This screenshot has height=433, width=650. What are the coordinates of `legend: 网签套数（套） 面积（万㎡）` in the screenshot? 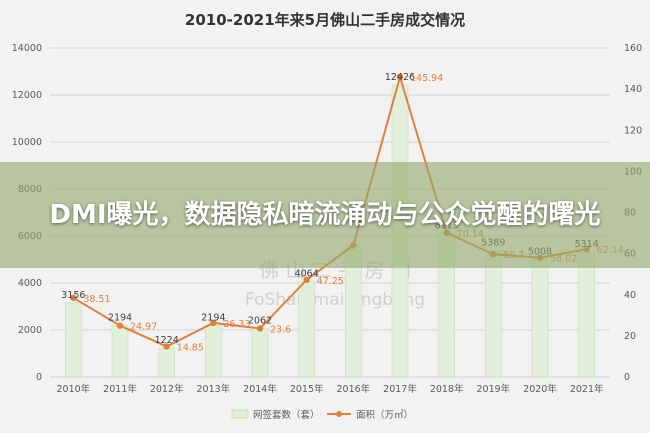 It's located at (322, 415).